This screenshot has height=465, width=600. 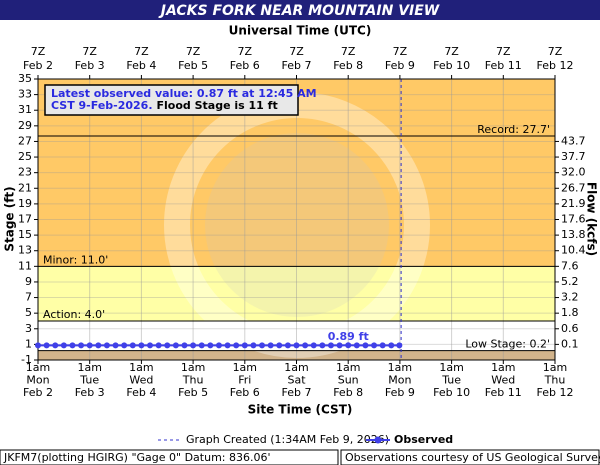 What do you see at coordinates (451, 380) in the screenshot?
I see `x-tick-label: Tue` at bounding box center [451, 380].